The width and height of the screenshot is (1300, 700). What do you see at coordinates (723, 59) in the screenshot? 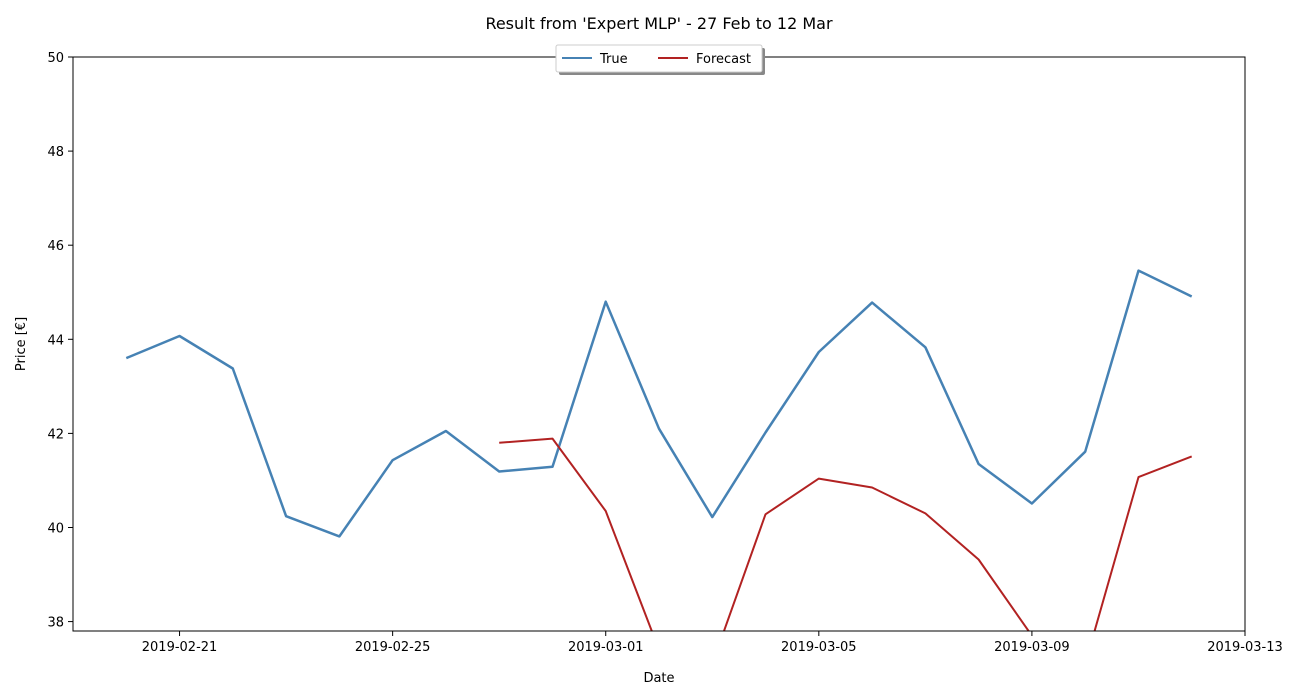
I see `legend-label-forecast: Forecast` at bounding box center [723, 59].